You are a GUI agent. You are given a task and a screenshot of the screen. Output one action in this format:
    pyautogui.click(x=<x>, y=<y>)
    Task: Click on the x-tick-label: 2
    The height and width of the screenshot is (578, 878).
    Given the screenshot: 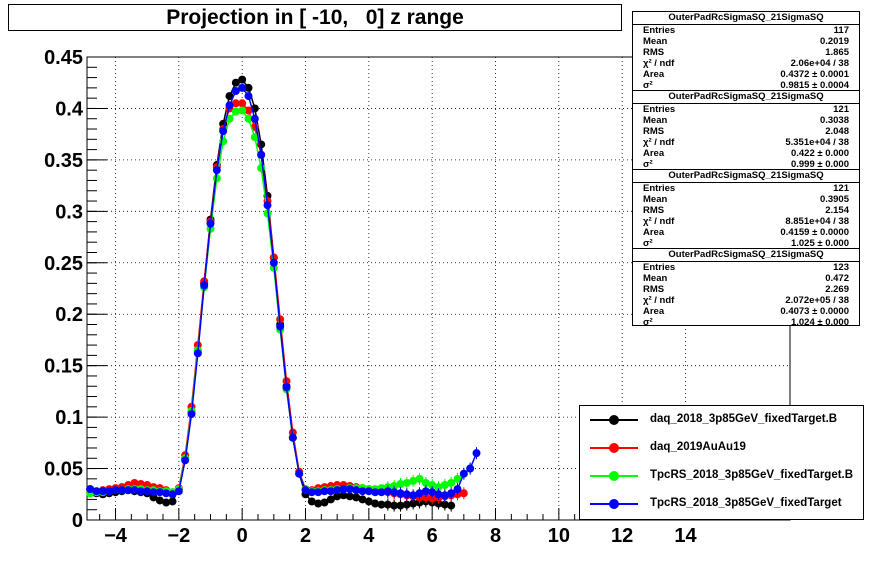 What is the action you would take?
    pyautogui.click(x=305, y=536)
    